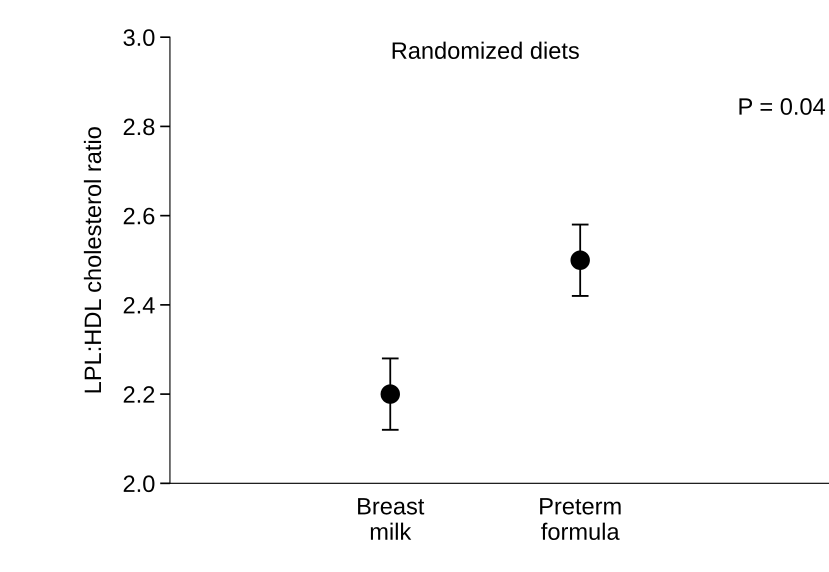 Image resolution: width=829 pixels, height=572 pixels. I want to click on y-tick-label: 2.8, so click(139, 127).